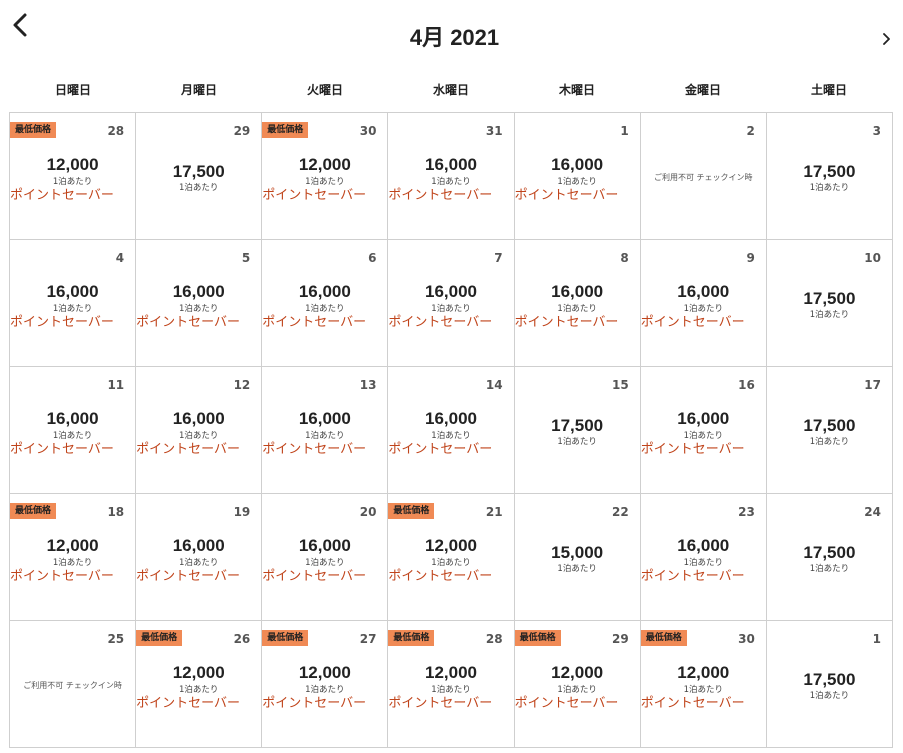  What do you see at coordinates (577, 684) in the screenshot?
I see `day-cell: 最低価格 29 12,000 1泊あたり ポイントセーバー` at bounding box center [577, 684].